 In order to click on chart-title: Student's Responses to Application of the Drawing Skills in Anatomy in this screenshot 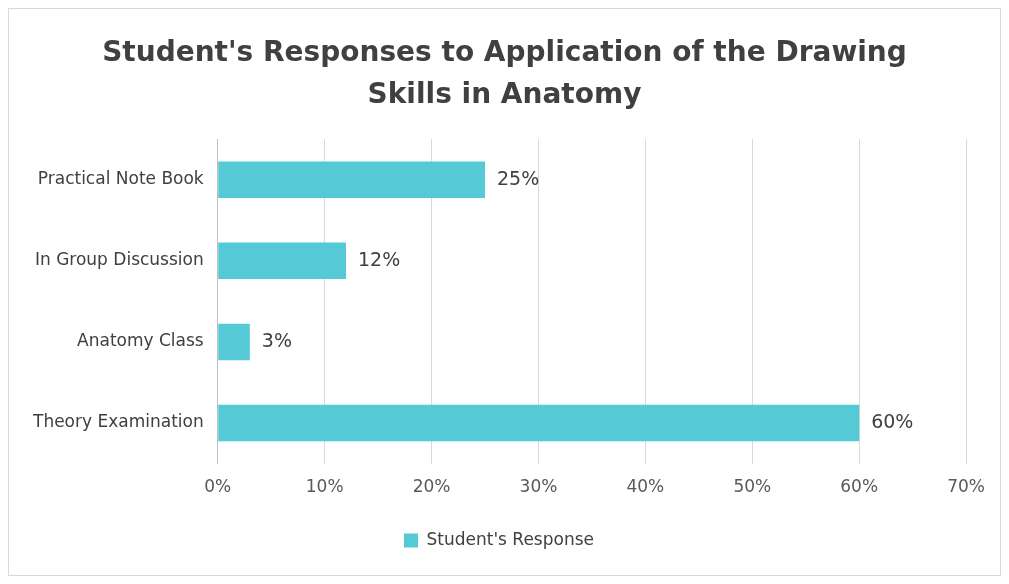, I will do `click(504, 73)`.